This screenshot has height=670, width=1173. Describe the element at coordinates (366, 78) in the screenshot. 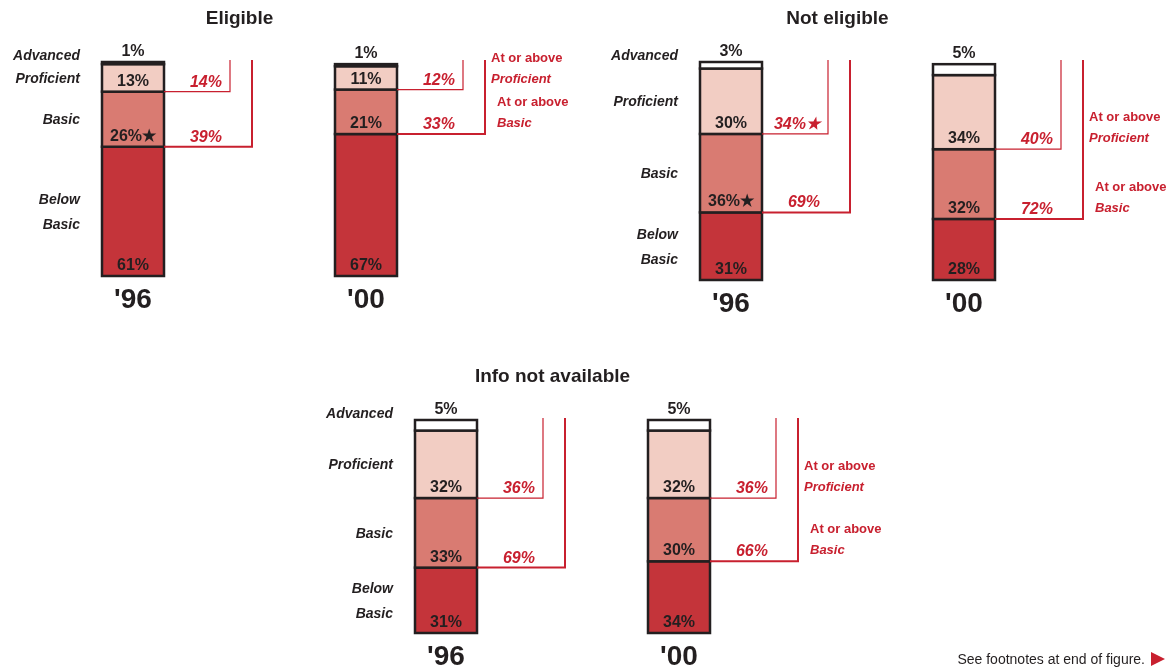

I see `data-label: 11%` at that location.